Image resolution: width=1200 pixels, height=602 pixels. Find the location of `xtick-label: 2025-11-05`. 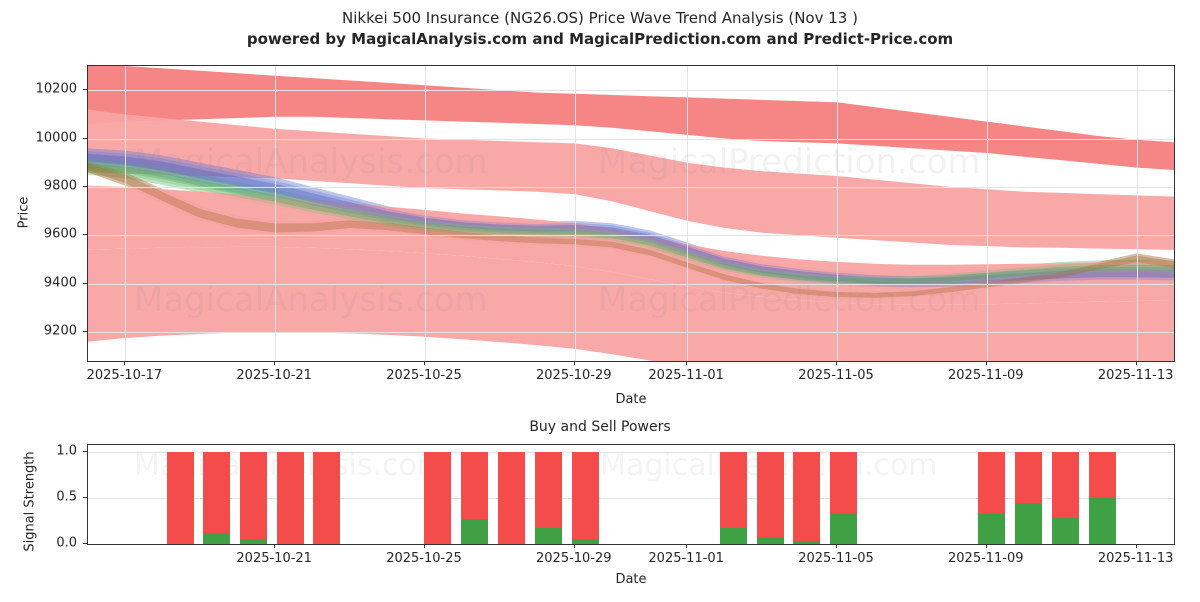

xtick-label: 2025-11-05 is located at coordinates (836, 558).